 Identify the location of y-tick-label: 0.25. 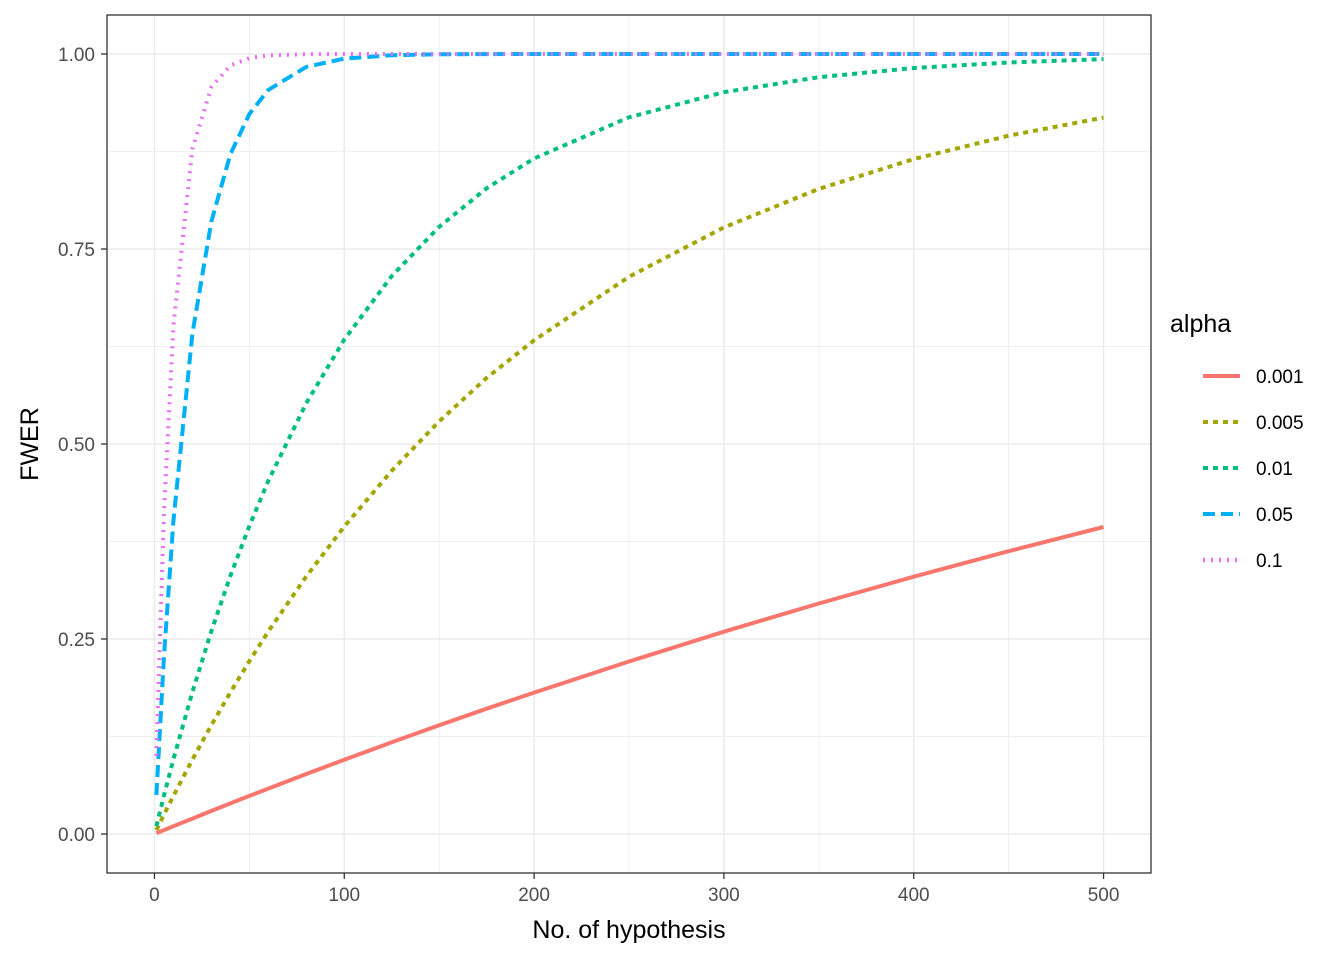
(76, 640).